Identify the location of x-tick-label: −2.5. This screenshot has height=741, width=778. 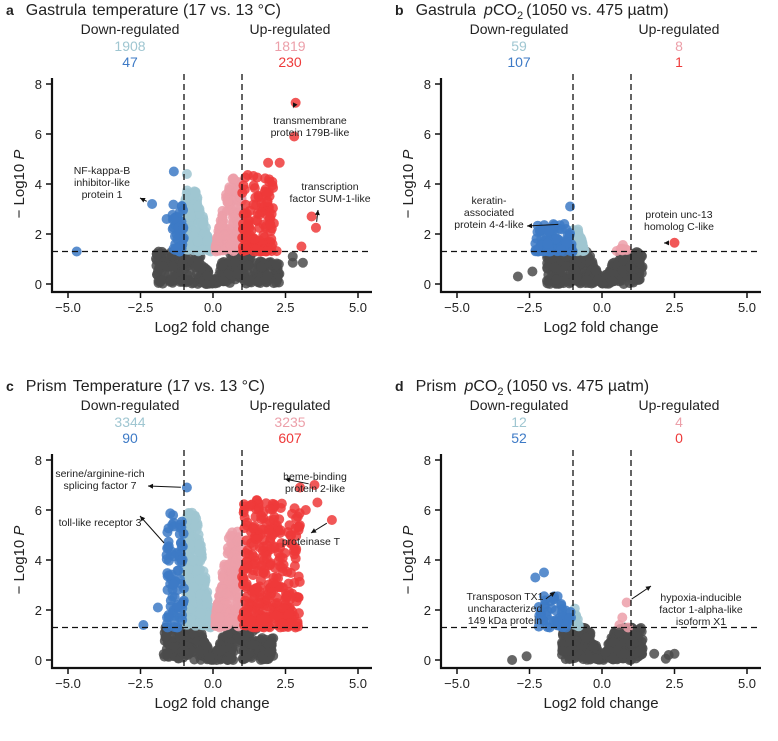
(141, 307).